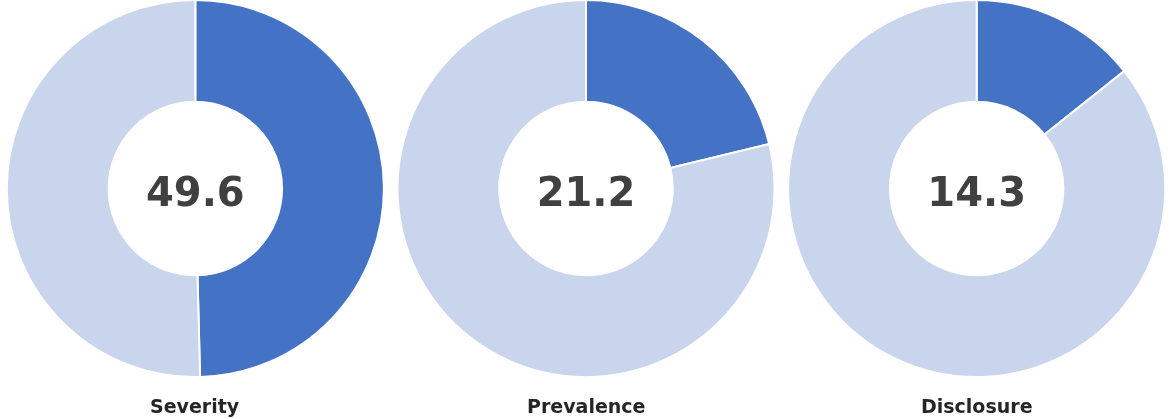 The width and height of the screenshot is (1172, 419). I want to click on text: Disclosure, so click(977, 406).